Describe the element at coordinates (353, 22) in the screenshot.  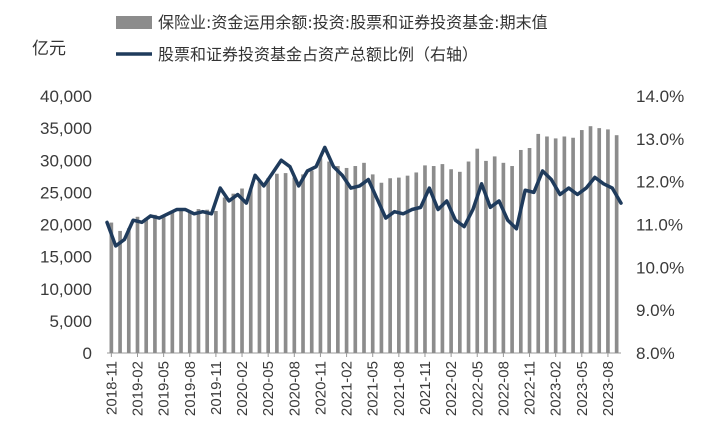
I see `legend-bar-label: 保险业:资金运用余额:投资:股票和证券投资基金:期末值` at that location.